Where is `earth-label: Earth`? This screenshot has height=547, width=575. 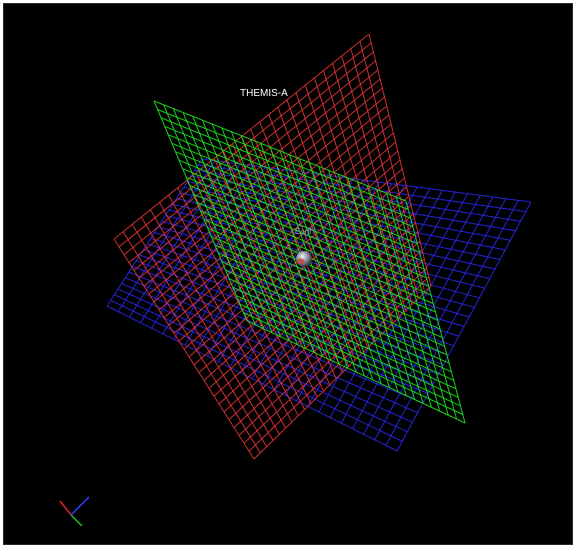 earth-label: Earth is located at coordinates (305, 231).